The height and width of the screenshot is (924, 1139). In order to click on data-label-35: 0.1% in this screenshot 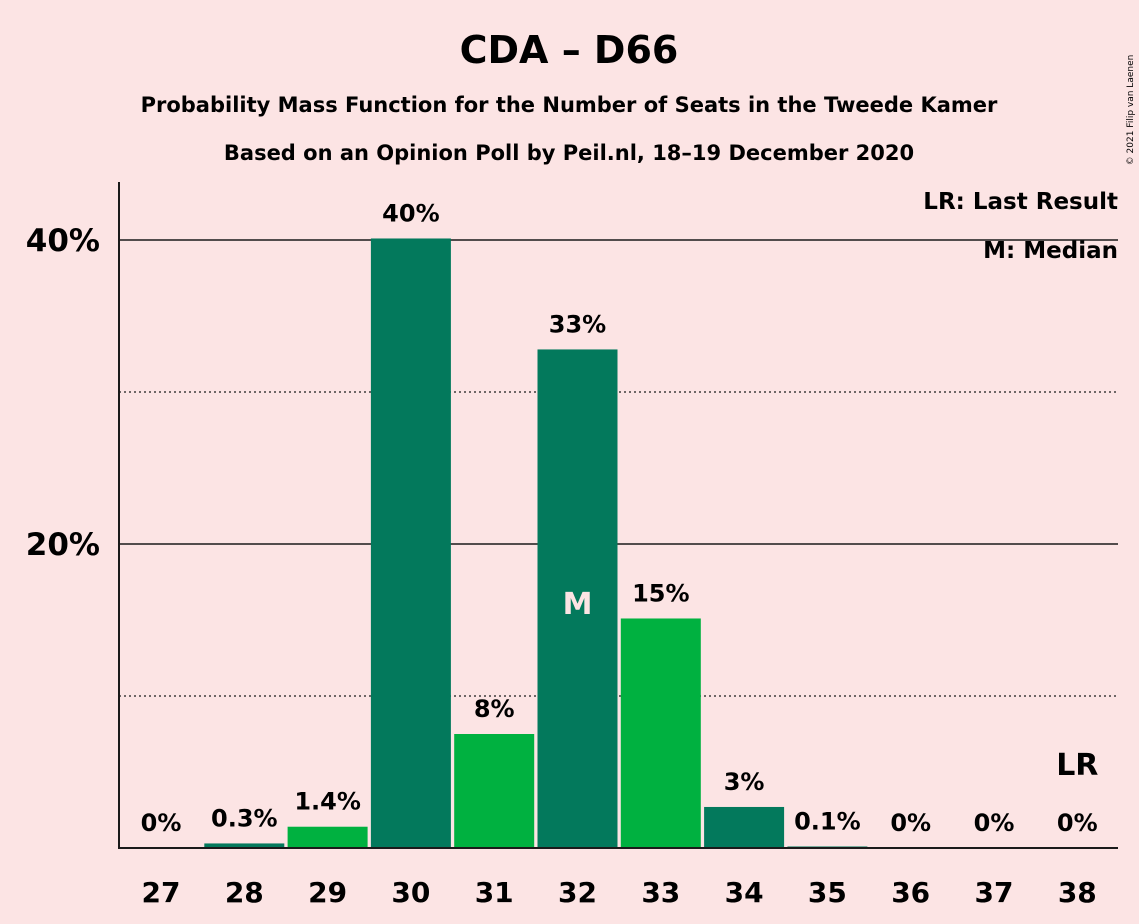, I will do `click(827, 821)`.